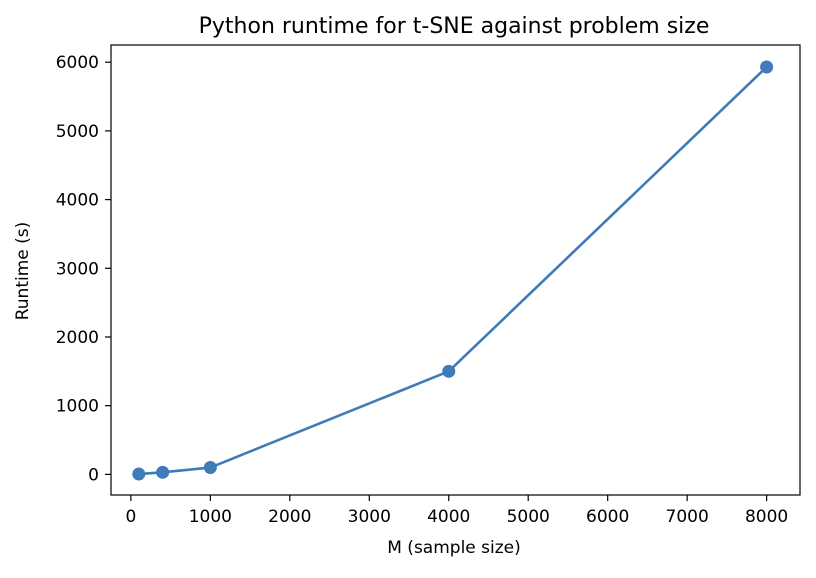 Image resolution: width=816 pixels, height=578 pixels. I want to click on x-tick-label: 5000, so click(528, 517).